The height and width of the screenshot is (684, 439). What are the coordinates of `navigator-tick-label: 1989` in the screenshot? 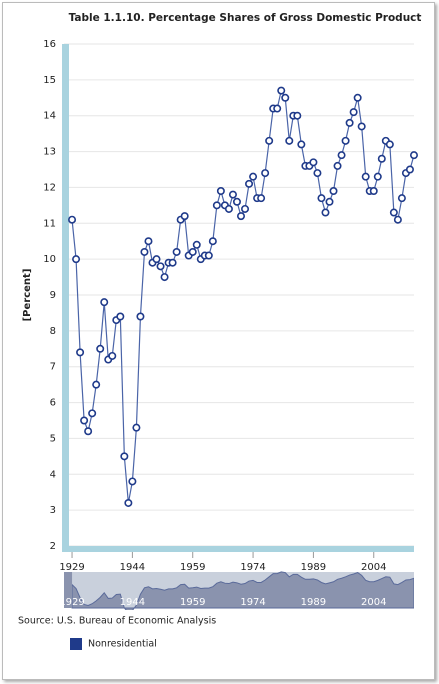 It's located at (313, 602).